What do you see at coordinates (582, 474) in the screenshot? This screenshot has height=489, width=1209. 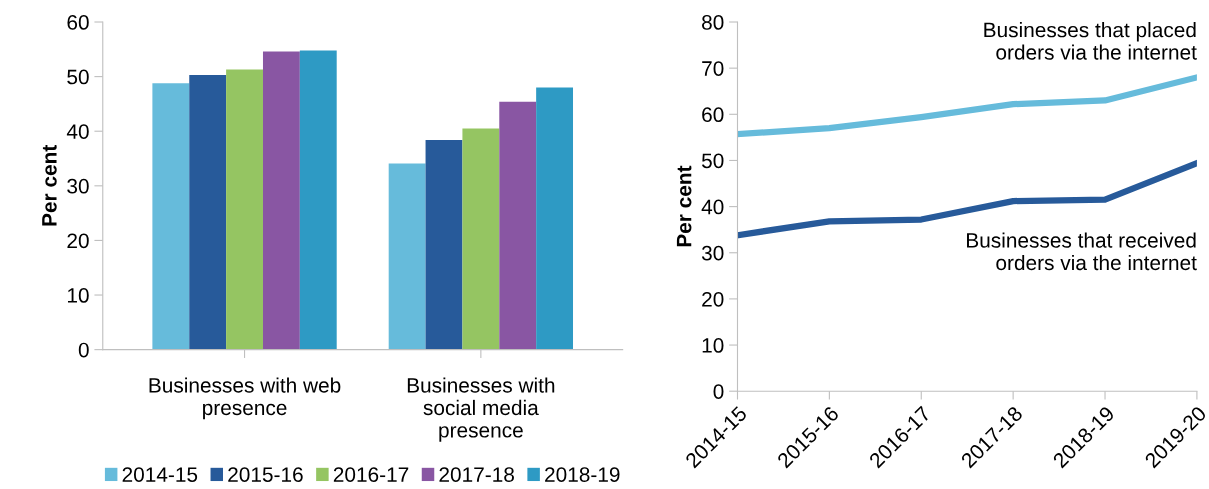 I see `legend-label: 2018-19` at bounding box center [582, 474].